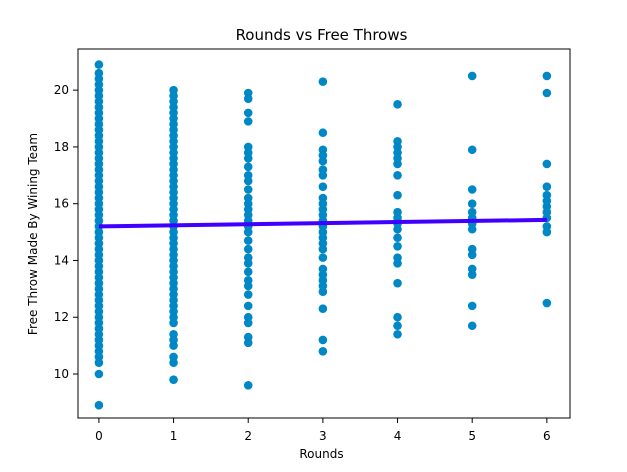  What do you see at coordinates (99, 436) in the screenshot?
I see `x-tick-label: 0` at bounding box center [99, 436].